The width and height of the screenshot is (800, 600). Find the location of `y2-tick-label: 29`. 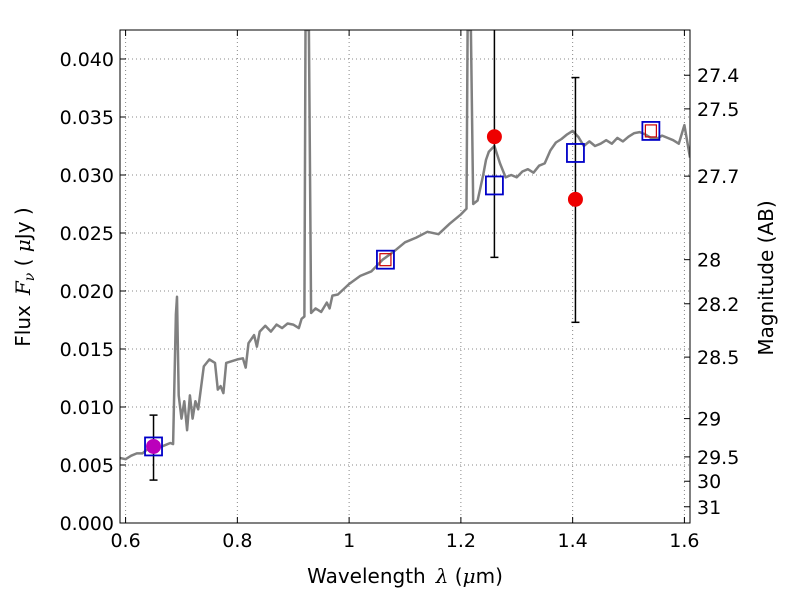

y2-tick-label: 29 is located at coordinates (709, 420).